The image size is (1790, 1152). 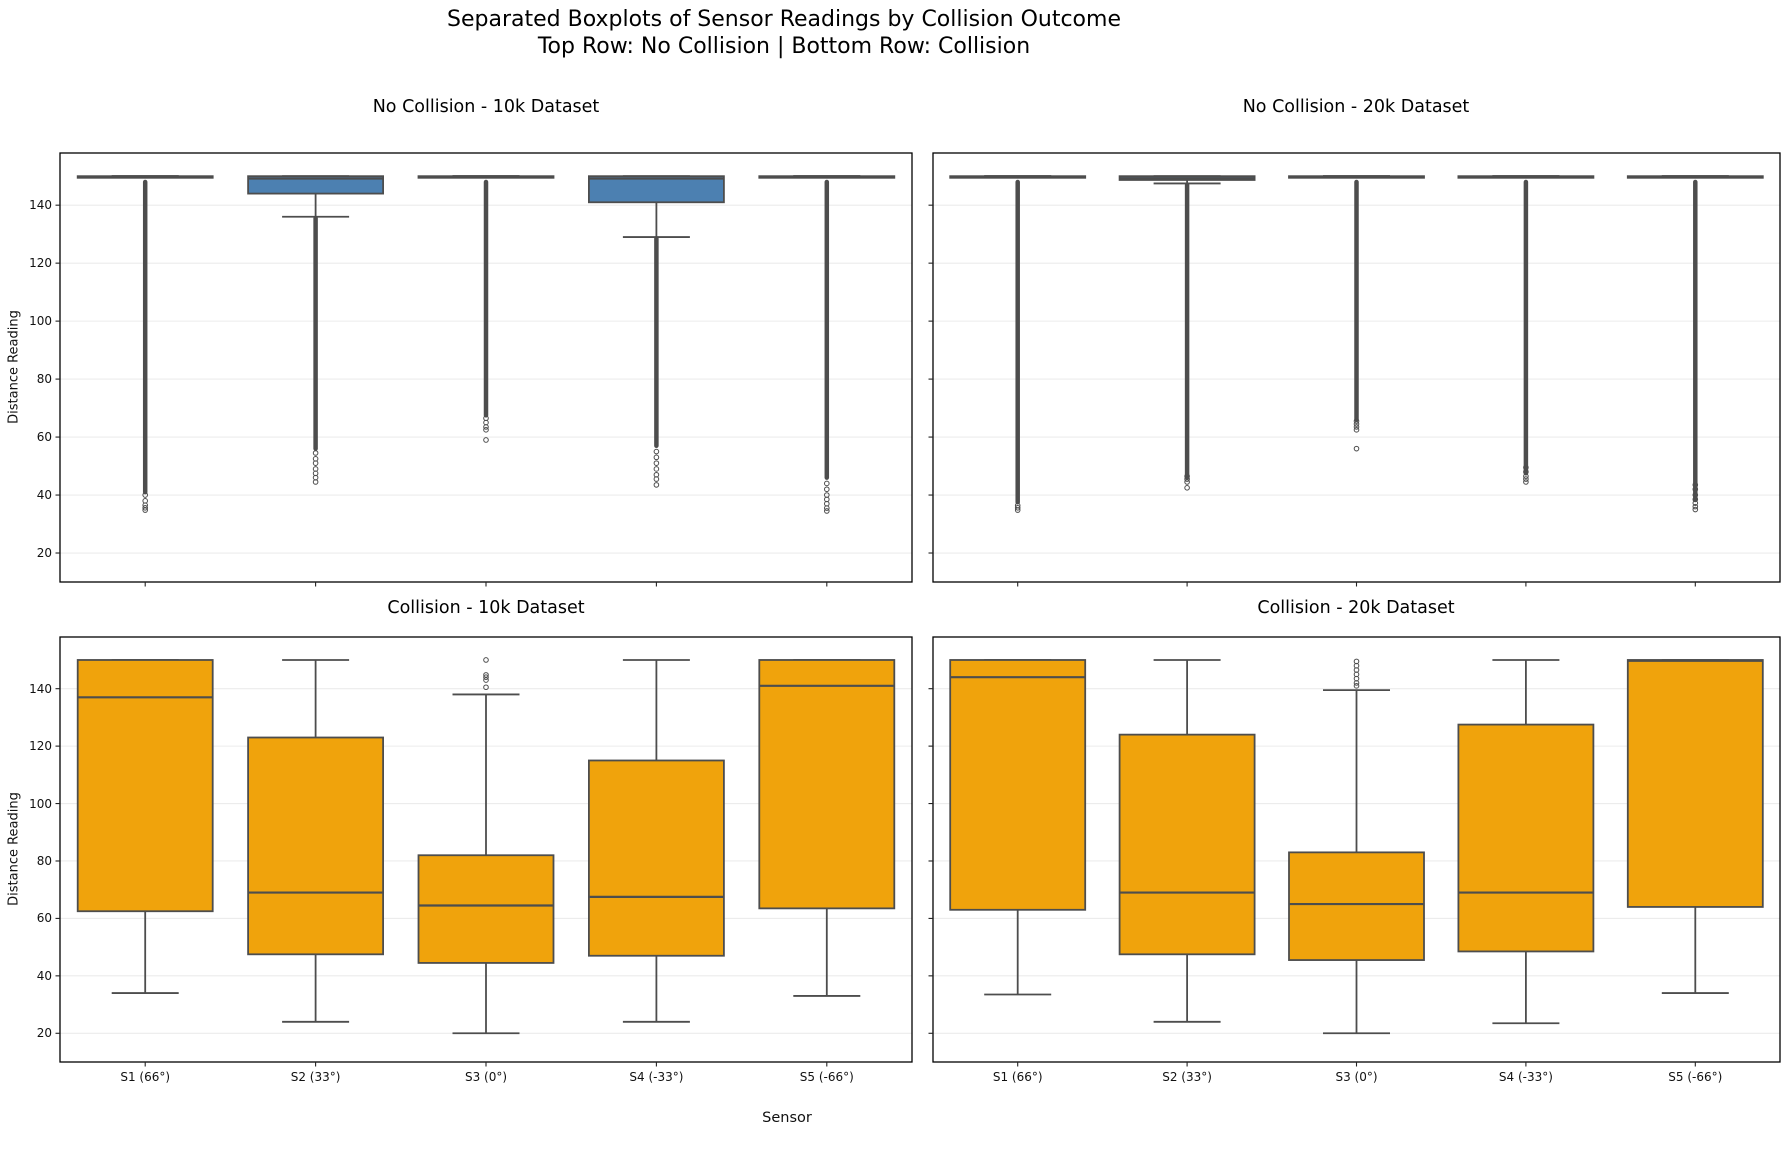 I want to click on x-axis-label: Sensor, so click(x=787, y=1118).